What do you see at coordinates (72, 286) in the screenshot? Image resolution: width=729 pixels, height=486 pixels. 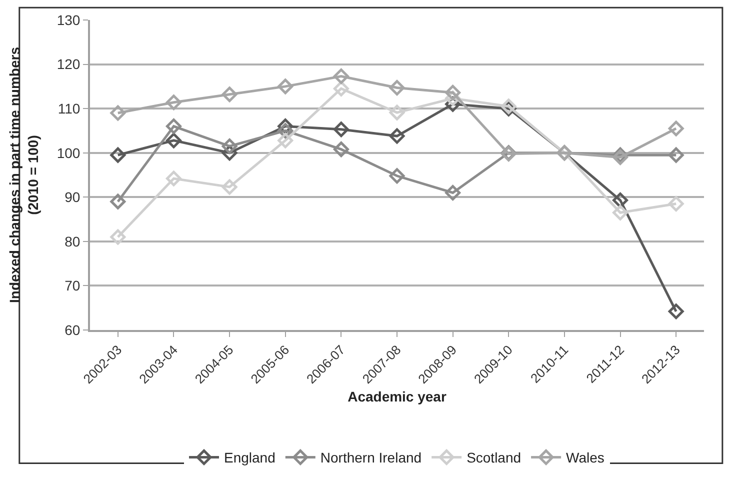 I see `y-tick-label: 70` at bounding box center [72, 286].